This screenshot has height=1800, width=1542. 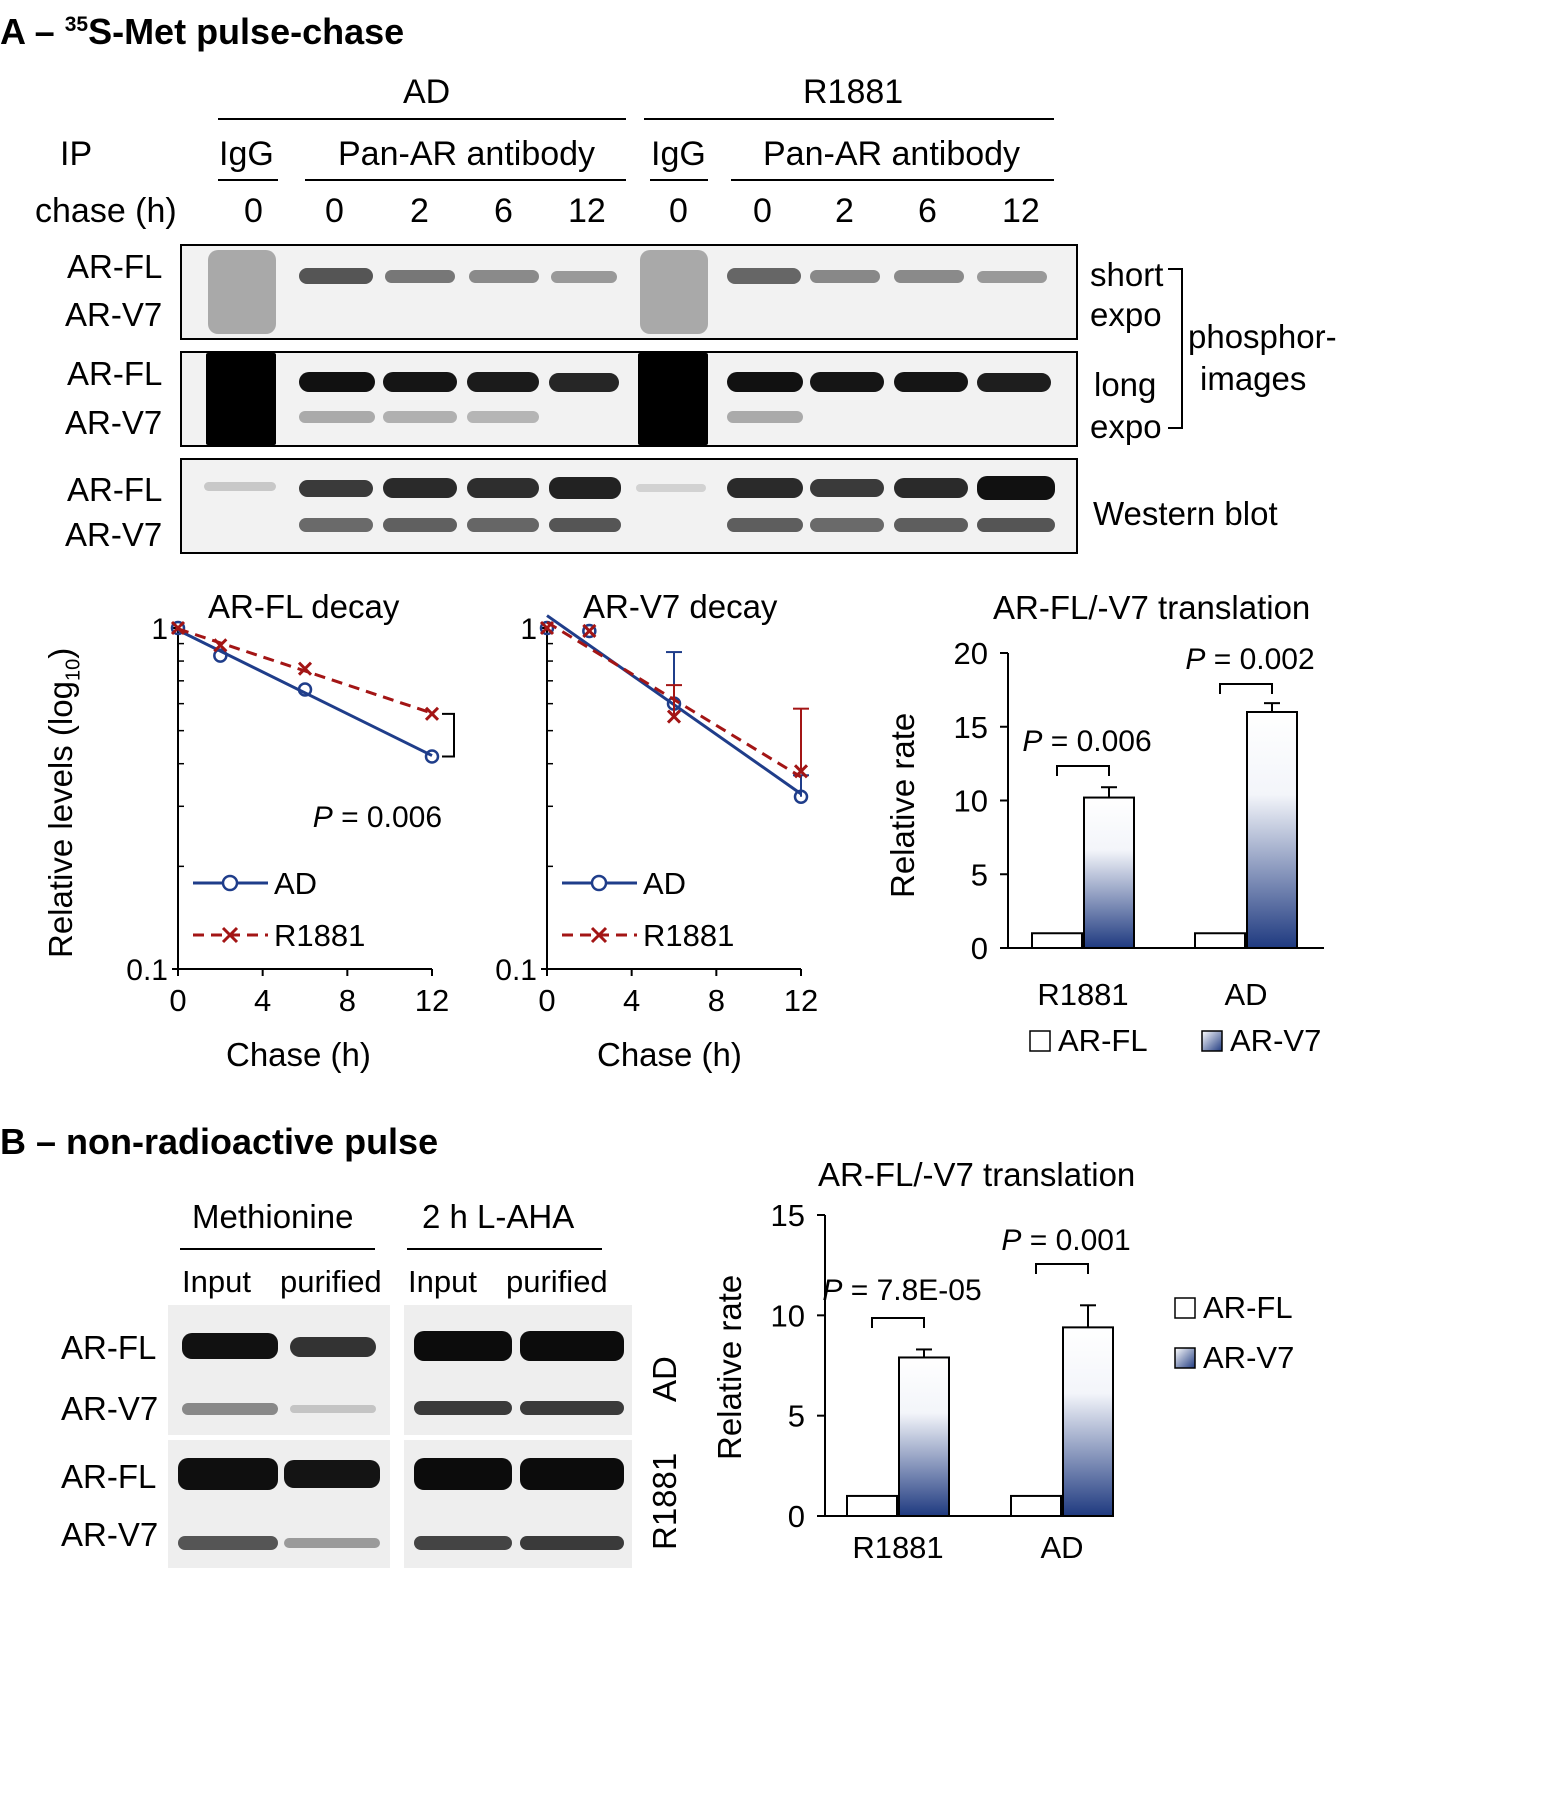 What do you see at coordinates (248, 180) in the screenshot?
I see `divider-igg-ad` at bounding box center [248, 180].